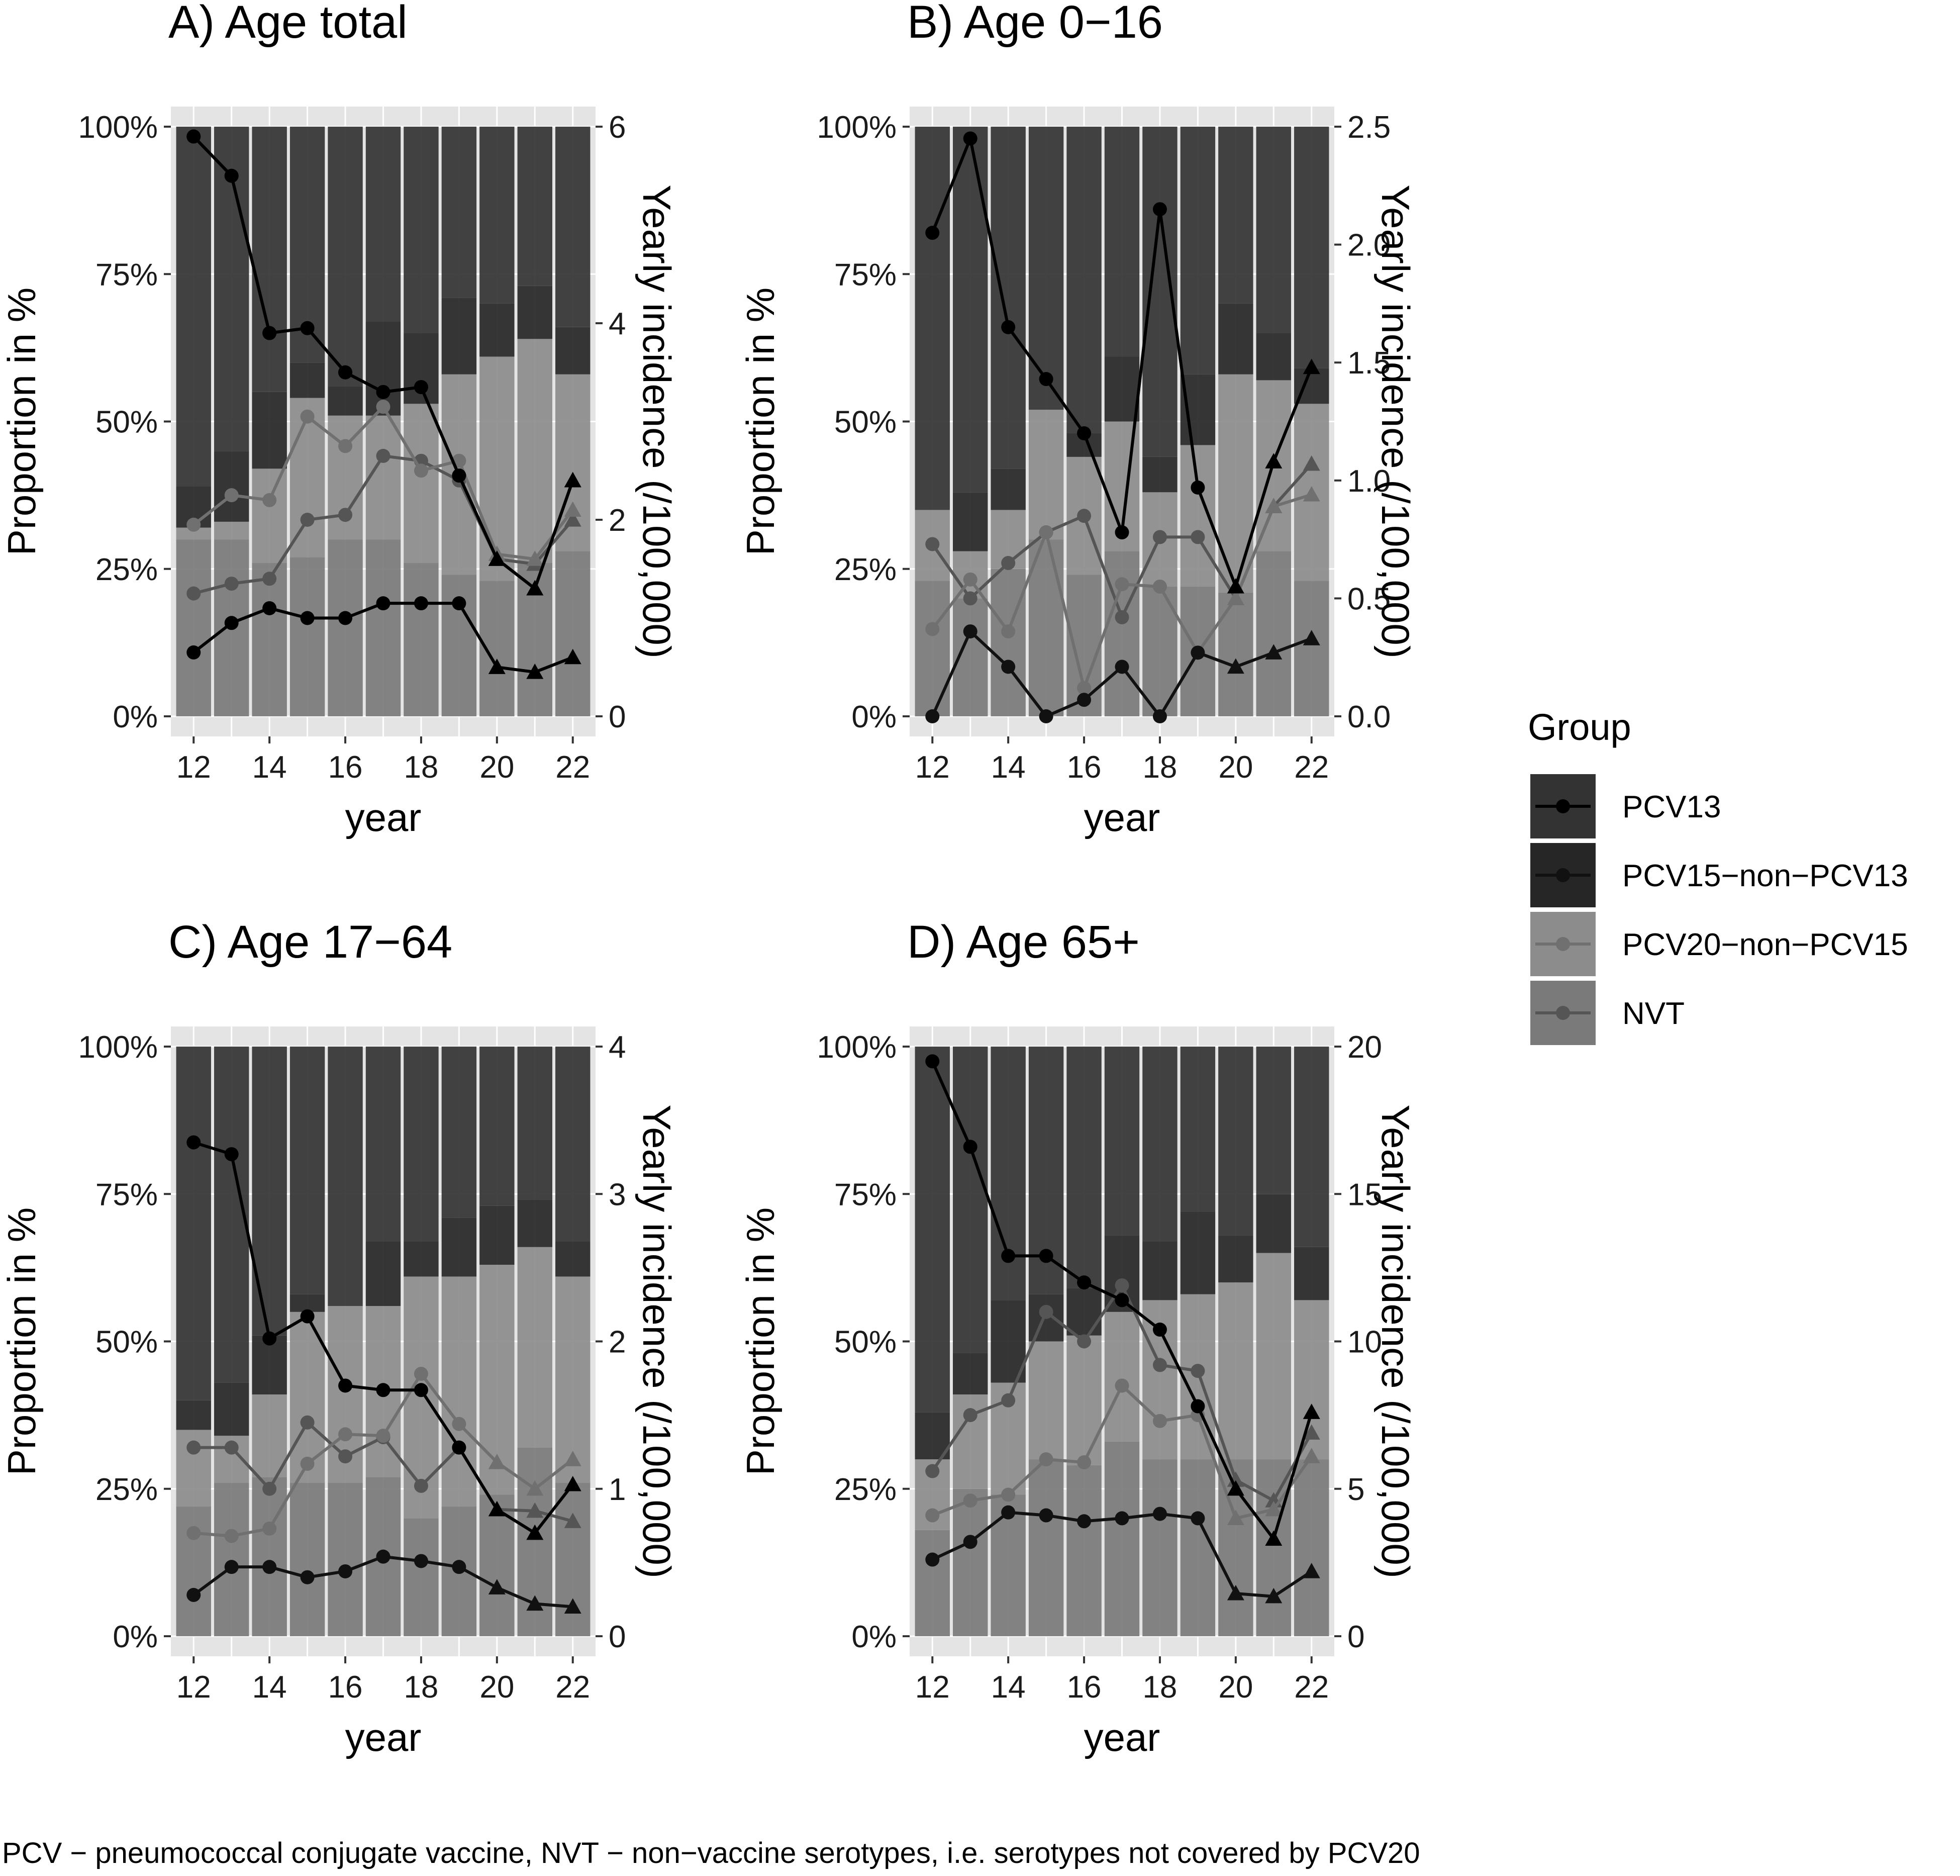  Describe the element at coordinates (1765, 876) in the screenshot. I see `legend-label-pcv15-non-pcv13: PCV15−non−PCV13` at that location.